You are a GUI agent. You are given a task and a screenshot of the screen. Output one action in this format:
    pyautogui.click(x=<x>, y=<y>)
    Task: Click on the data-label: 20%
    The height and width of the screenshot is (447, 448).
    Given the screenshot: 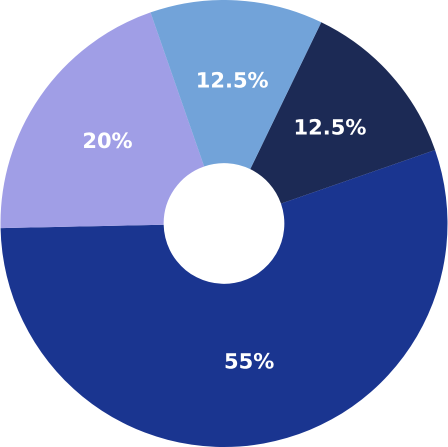 What is the action you would take?
    pyautogui.click(x=107, y=140)
    